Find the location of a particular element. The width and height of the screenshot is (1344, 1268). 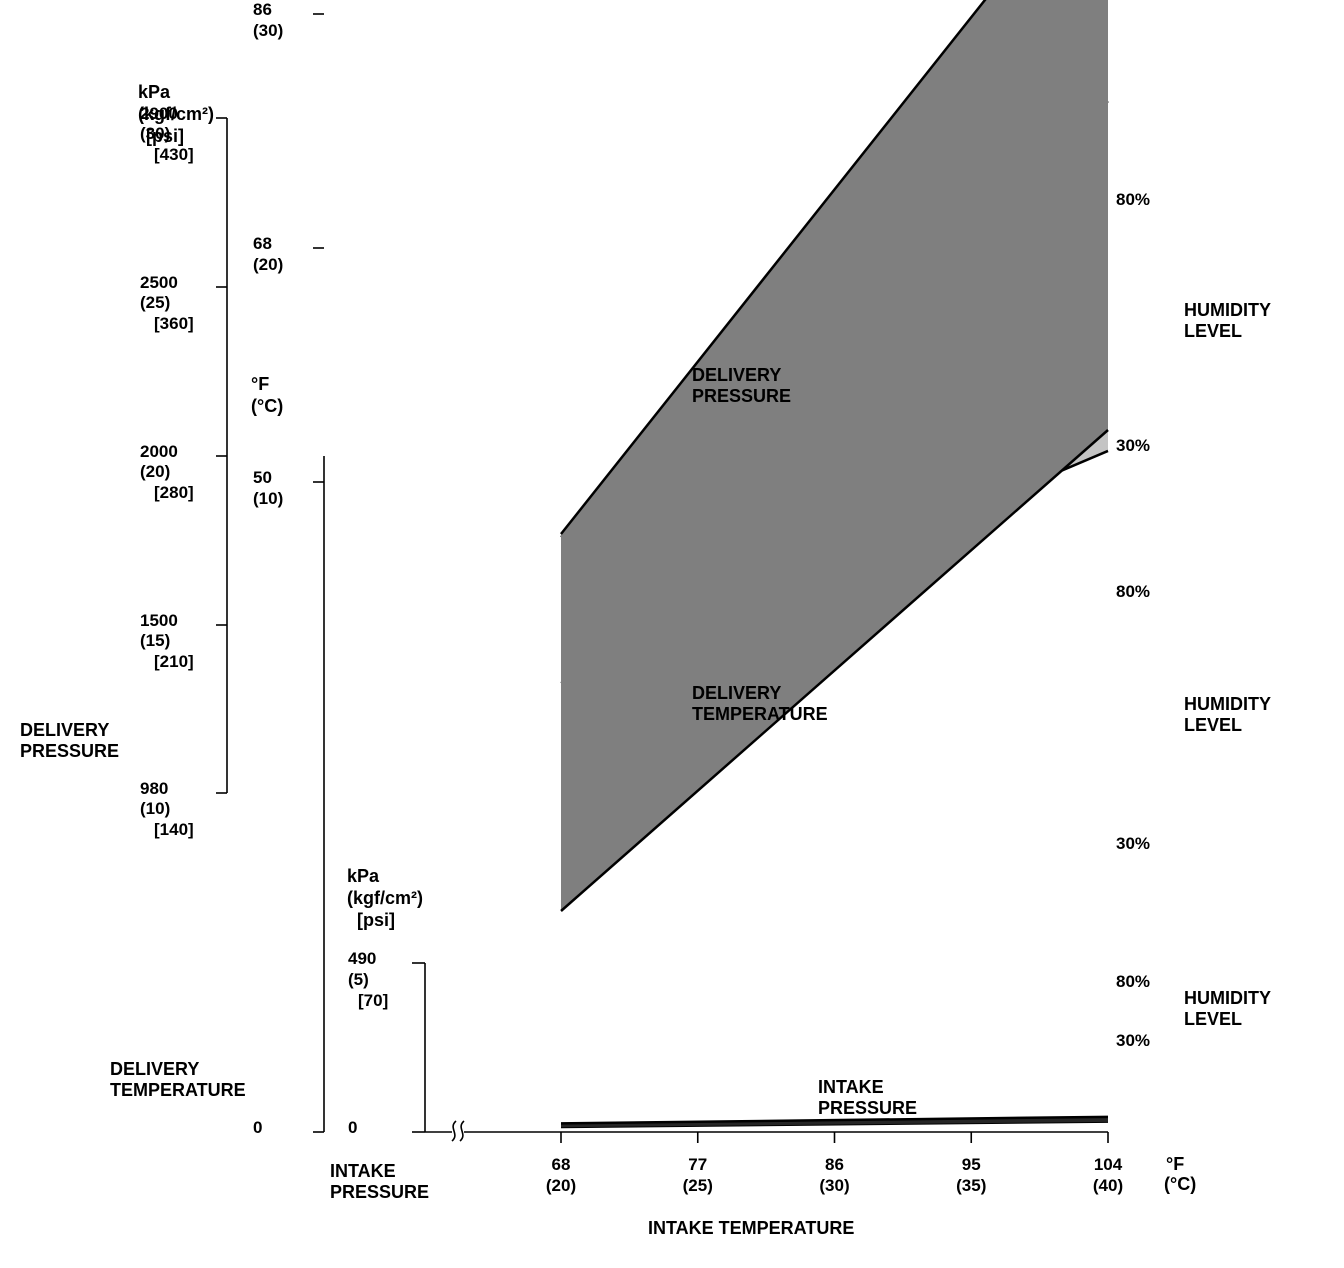

humidity-level-label-1-line2: LEVEL is located at coordinates (1213, 331).